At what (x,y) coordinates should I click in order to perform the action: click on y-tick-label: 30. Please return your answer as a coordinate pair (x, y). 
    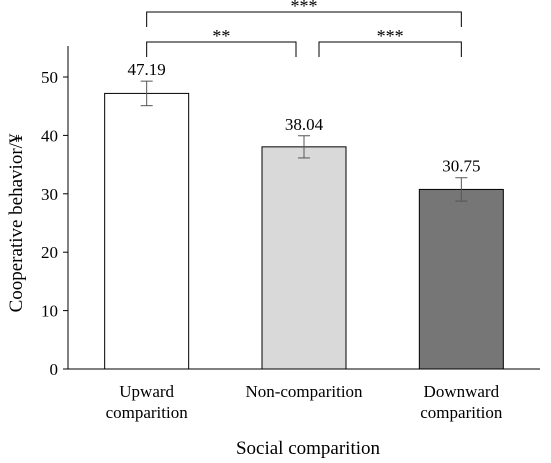
    Looking at the image, I should click on (49, 194).